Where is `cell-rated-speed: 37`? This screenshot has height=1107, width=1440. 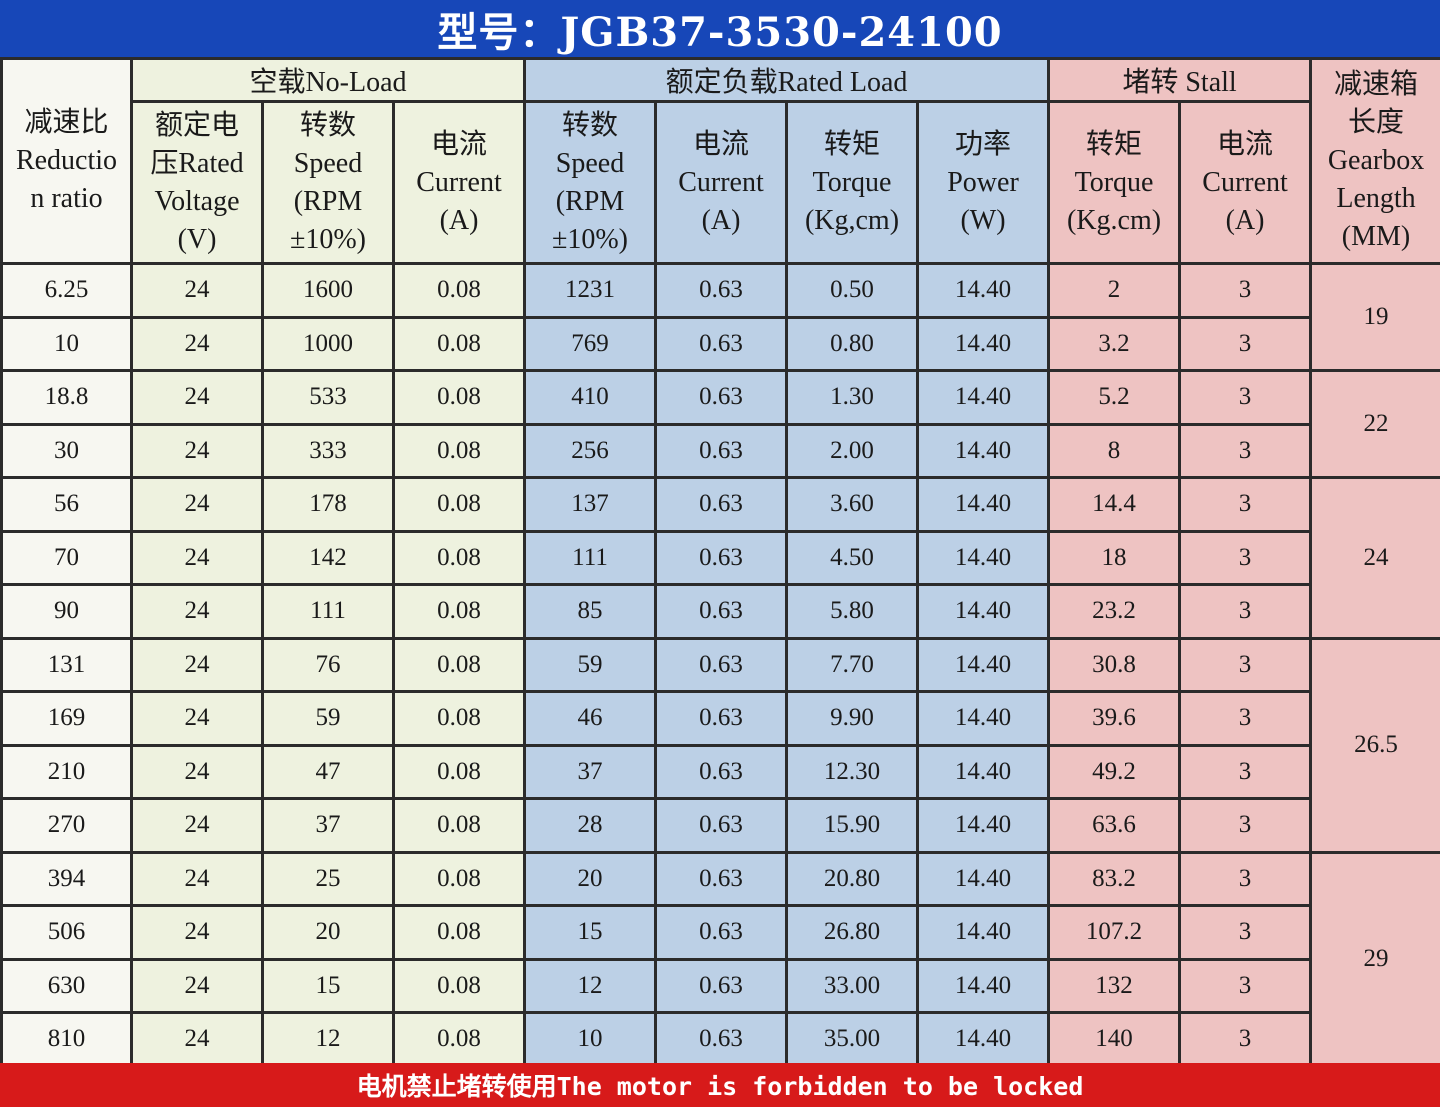
cell-rated-speed: 37 is located at coordinates (590, 771).